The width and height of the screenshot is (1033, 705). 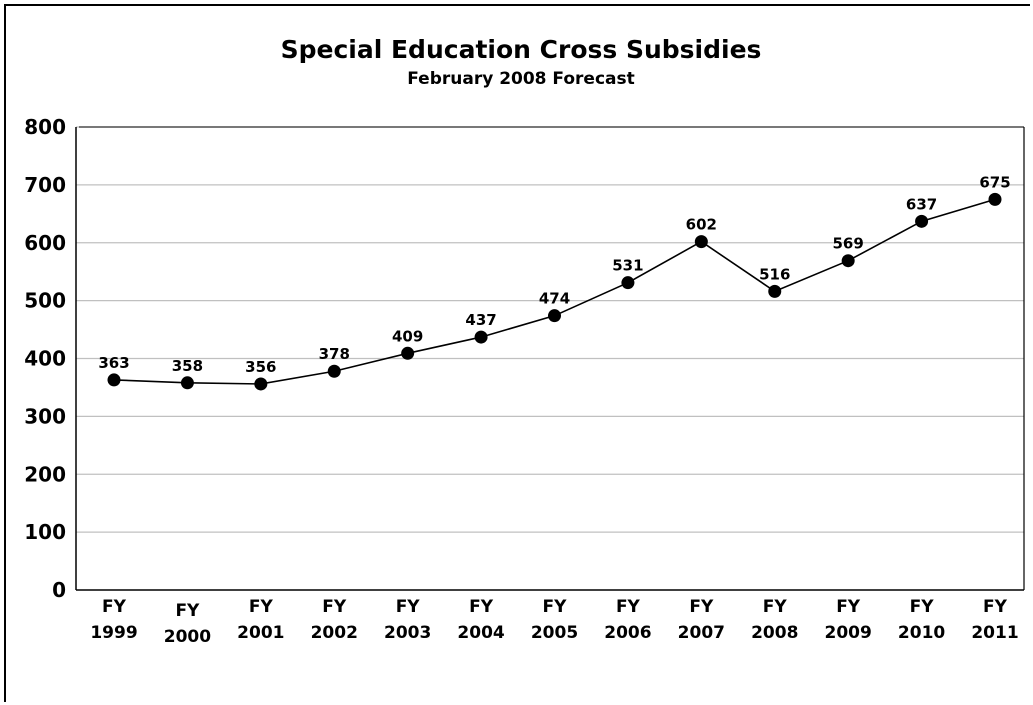 What do you see at coordinates (45, 416) in the screenshot?
I see `y-tick-label: 300` at bounding box center [45, 416].